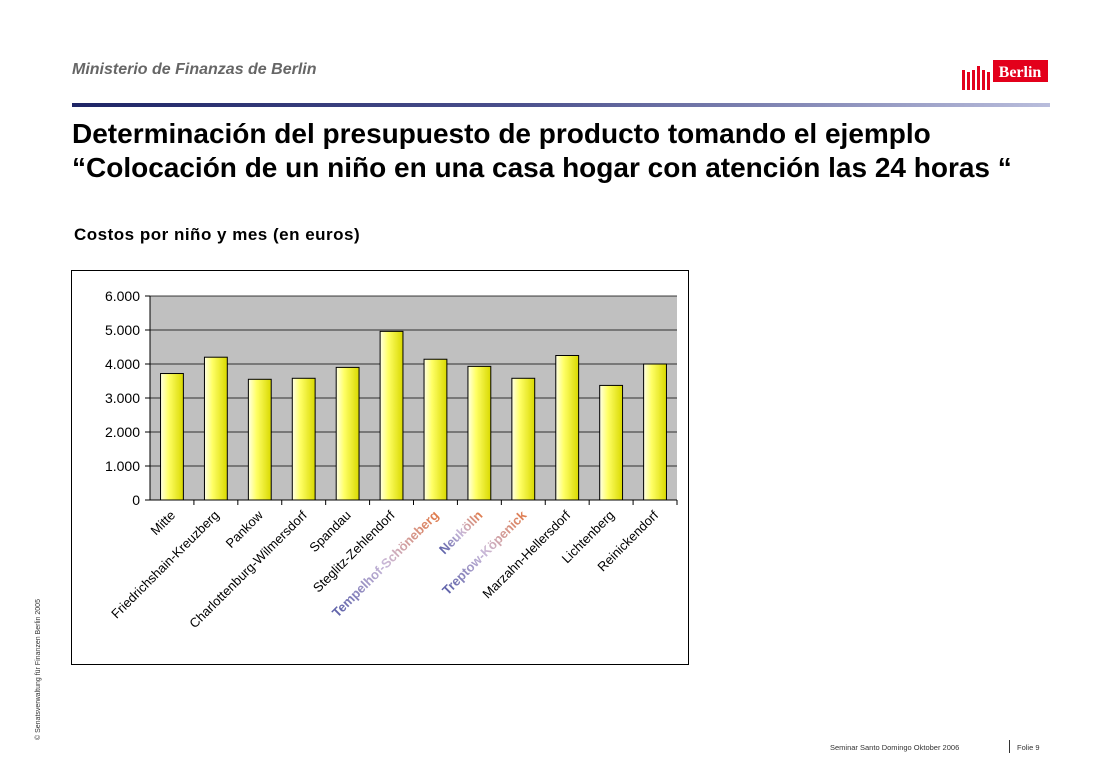  Describe the element at coordinates (354, 551) in the screenshot. I see `x-tick-label: Steglitz-Zehlendorf` at that location.